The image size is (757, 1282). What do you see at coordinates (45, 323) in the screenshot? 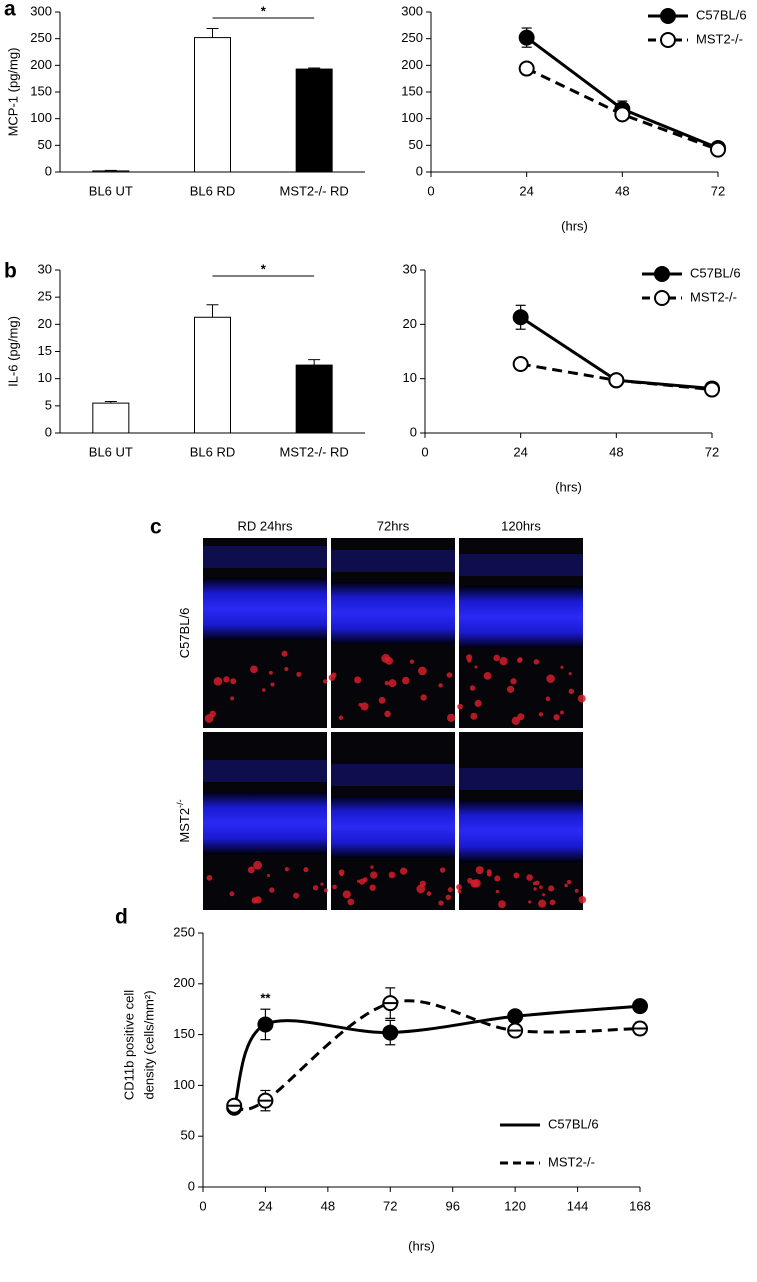
I see `y-tick-label: 20` at bounding box center [45, 323].